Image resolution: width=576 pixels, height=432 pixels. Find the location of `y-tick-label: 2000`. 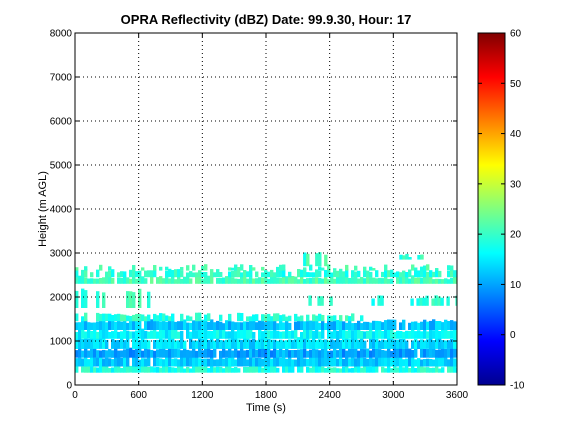

y-tick-label: 2000 is located at coordinates (61, 298).